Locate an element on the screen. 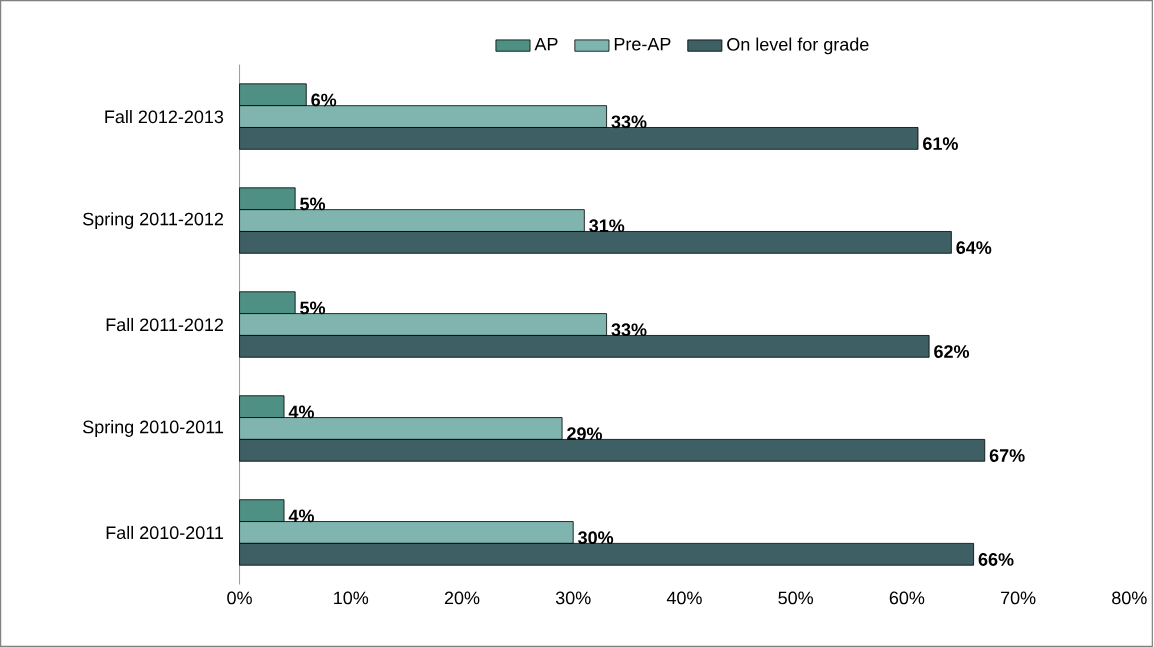 The image size is (1154, 647). y-tick-label: Spring 2011-2012 is located at coordinates (153, 220).